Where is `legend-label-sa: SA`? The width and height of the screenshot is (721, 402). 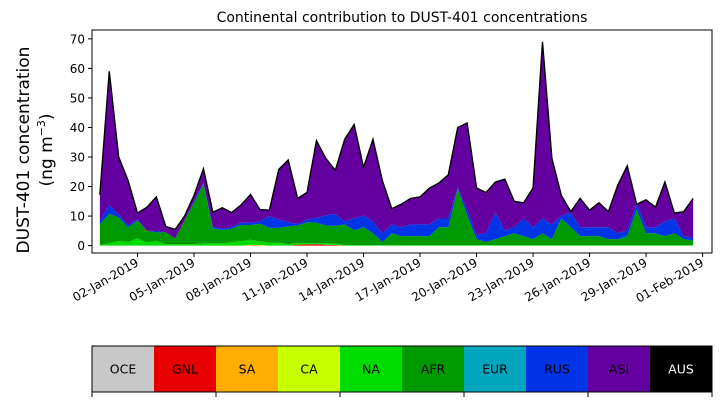 legend-label-sa: SA is located at coordinates (247, 369).